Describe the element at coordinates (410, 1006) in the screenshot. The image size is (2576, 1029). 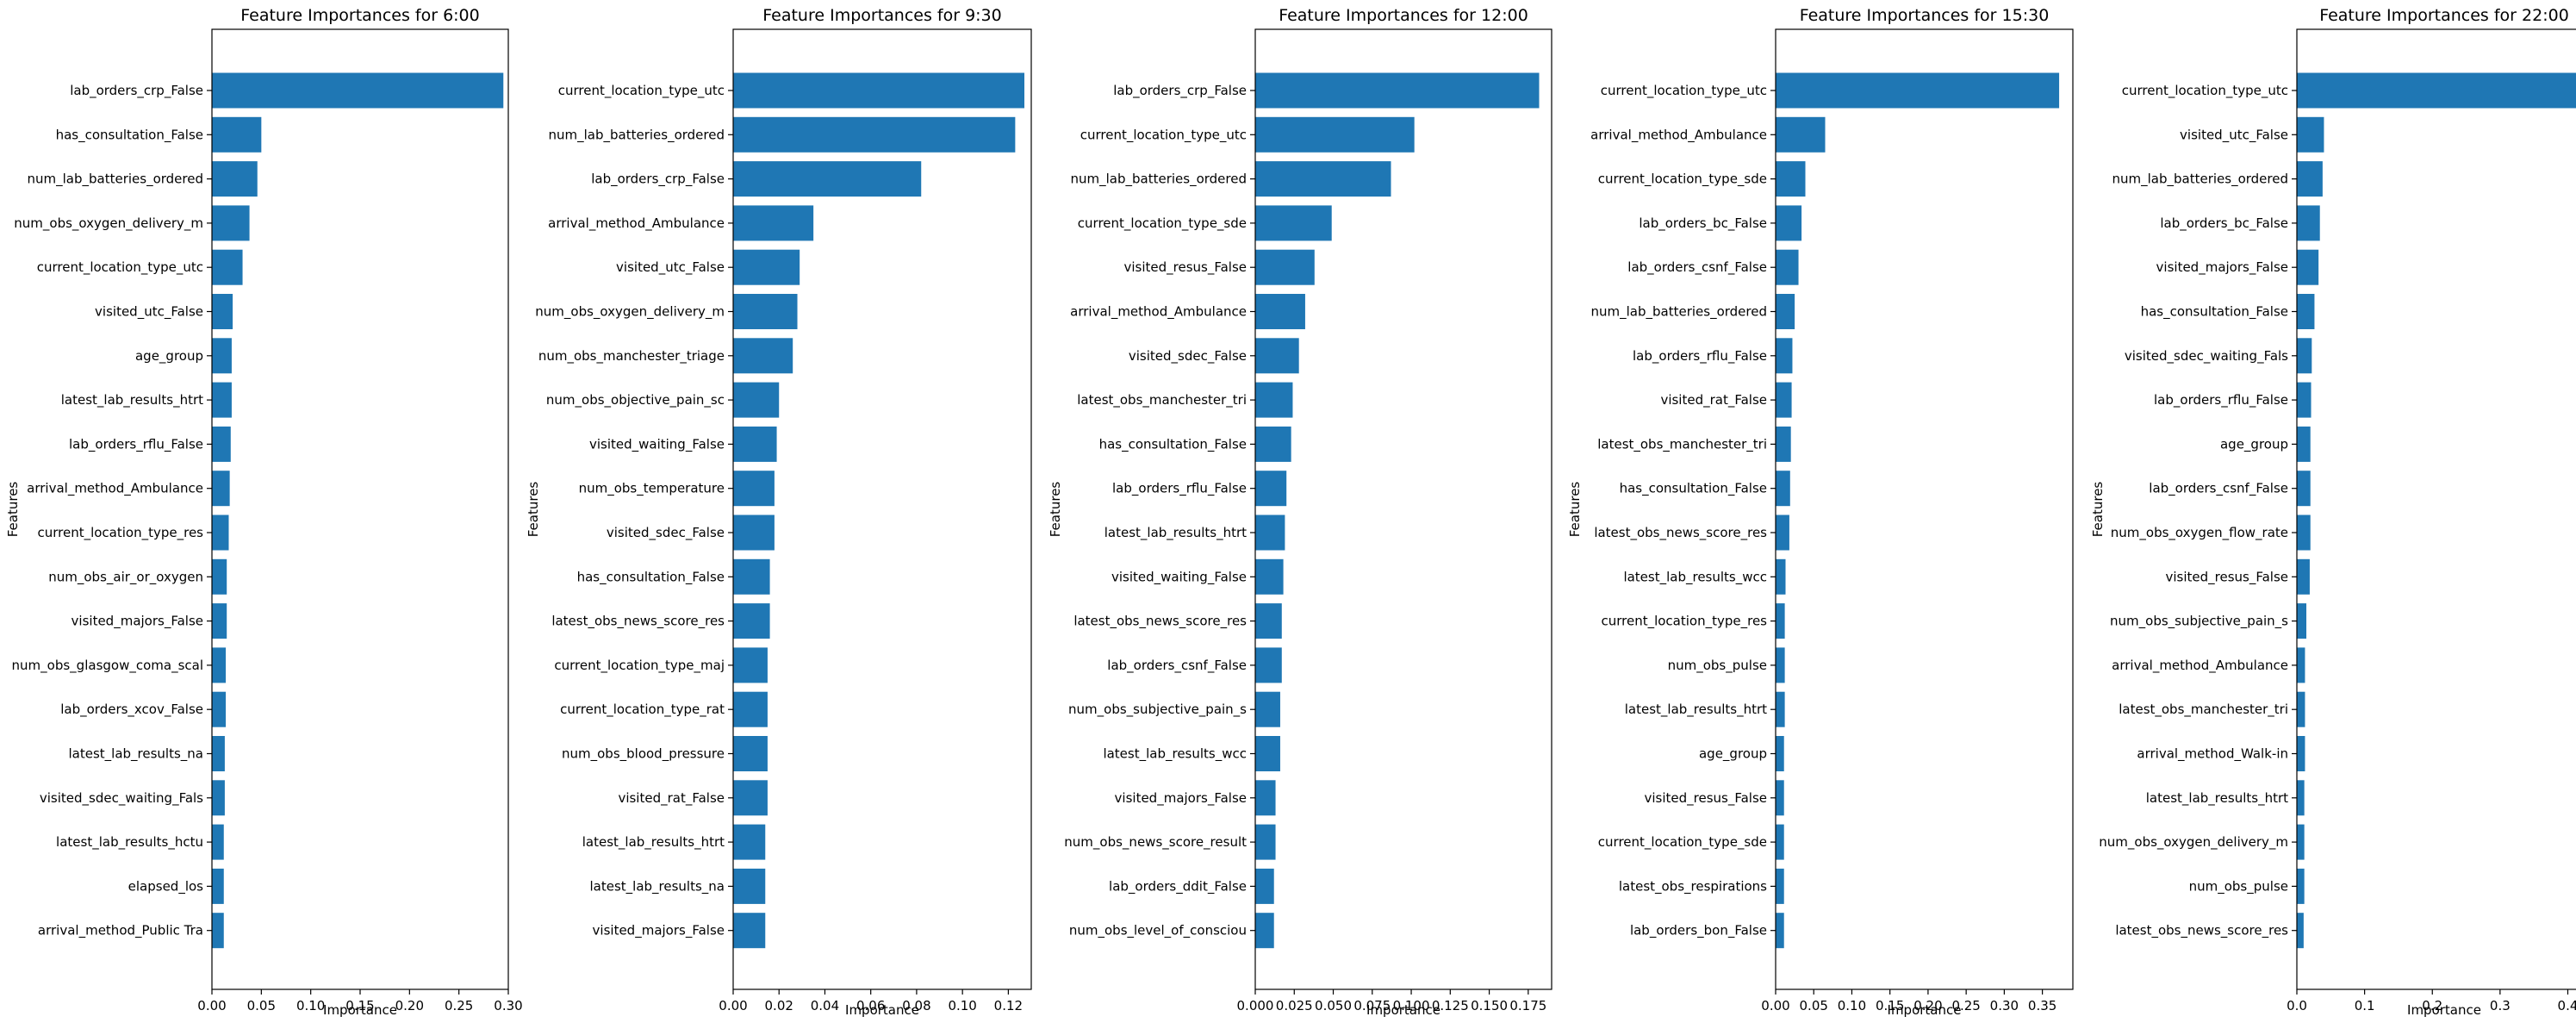
I see `xtick-label: 0.20` at that location.